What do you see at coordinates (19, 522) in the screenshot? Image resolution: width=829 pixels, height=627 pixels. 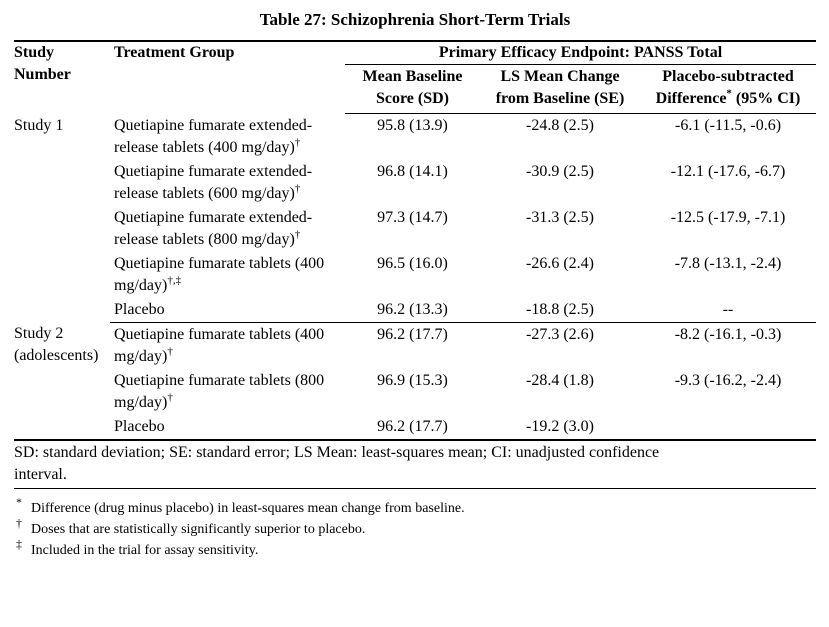 I see `footnote-symbol: †` at bounding box center [19, 522].